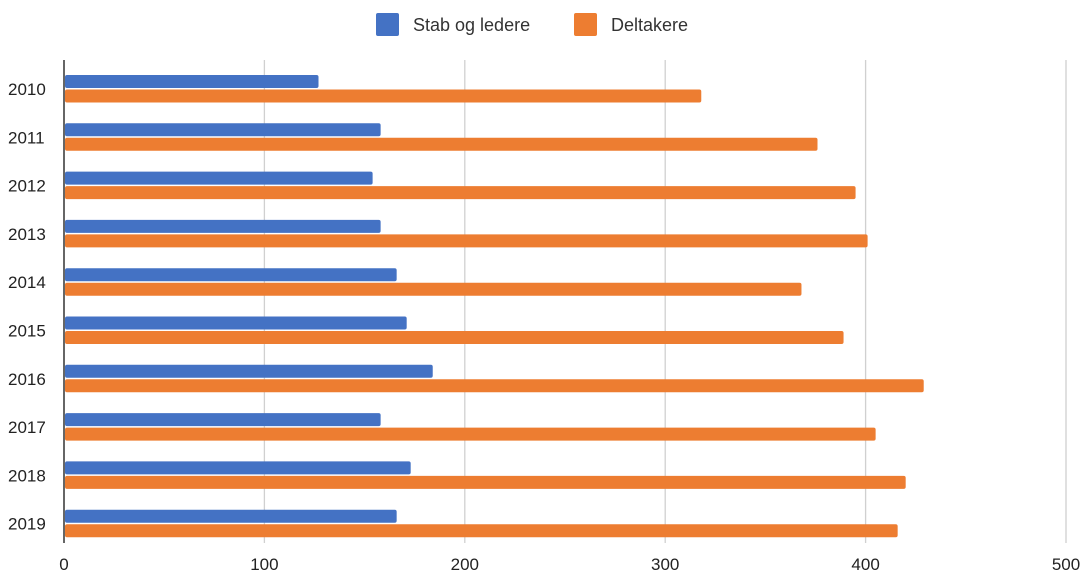  What do you see at coordinates (481, 531) in the screenshot?
I see `bar-deltakere-2019` at bounding box center [481, 531].